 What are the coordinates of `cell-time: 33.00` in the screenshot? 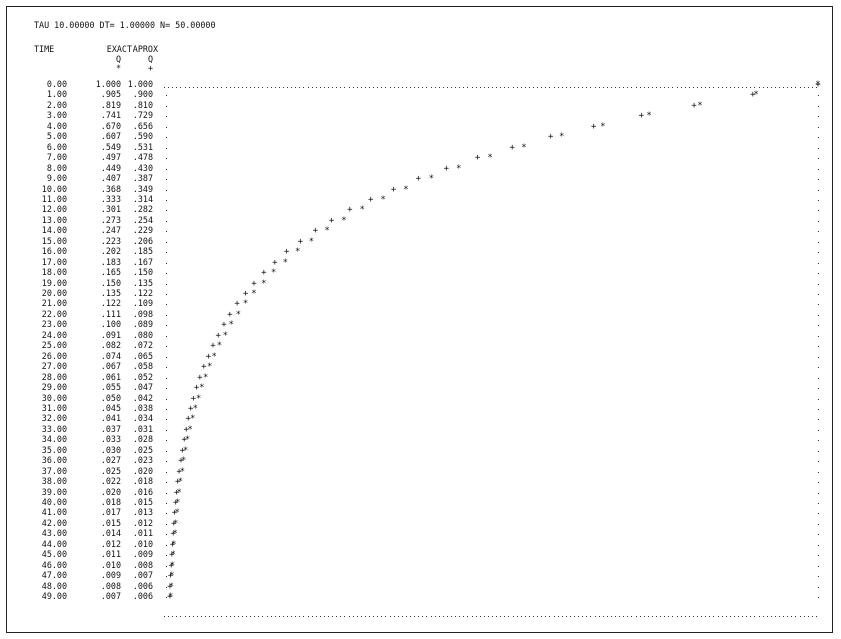 It's located at (54, 428).